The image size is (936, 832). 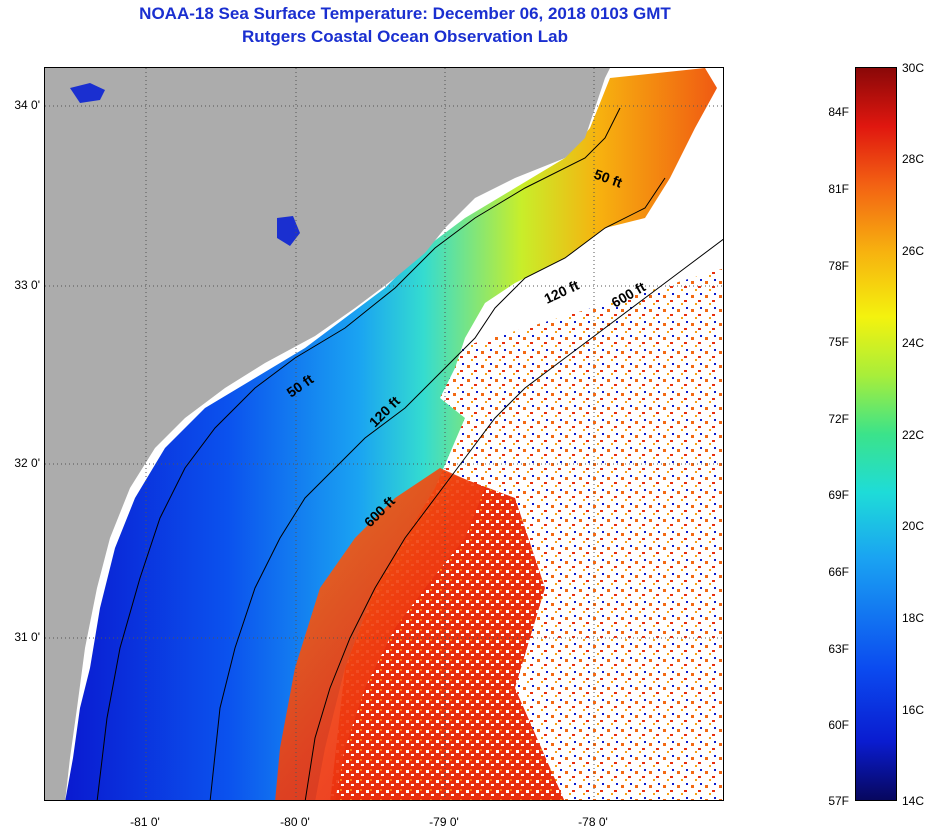 What do you see at coordinates (838, 419) in the screenshot?
I see `cb-f-72: 72F` at bounding box center [838, 419].